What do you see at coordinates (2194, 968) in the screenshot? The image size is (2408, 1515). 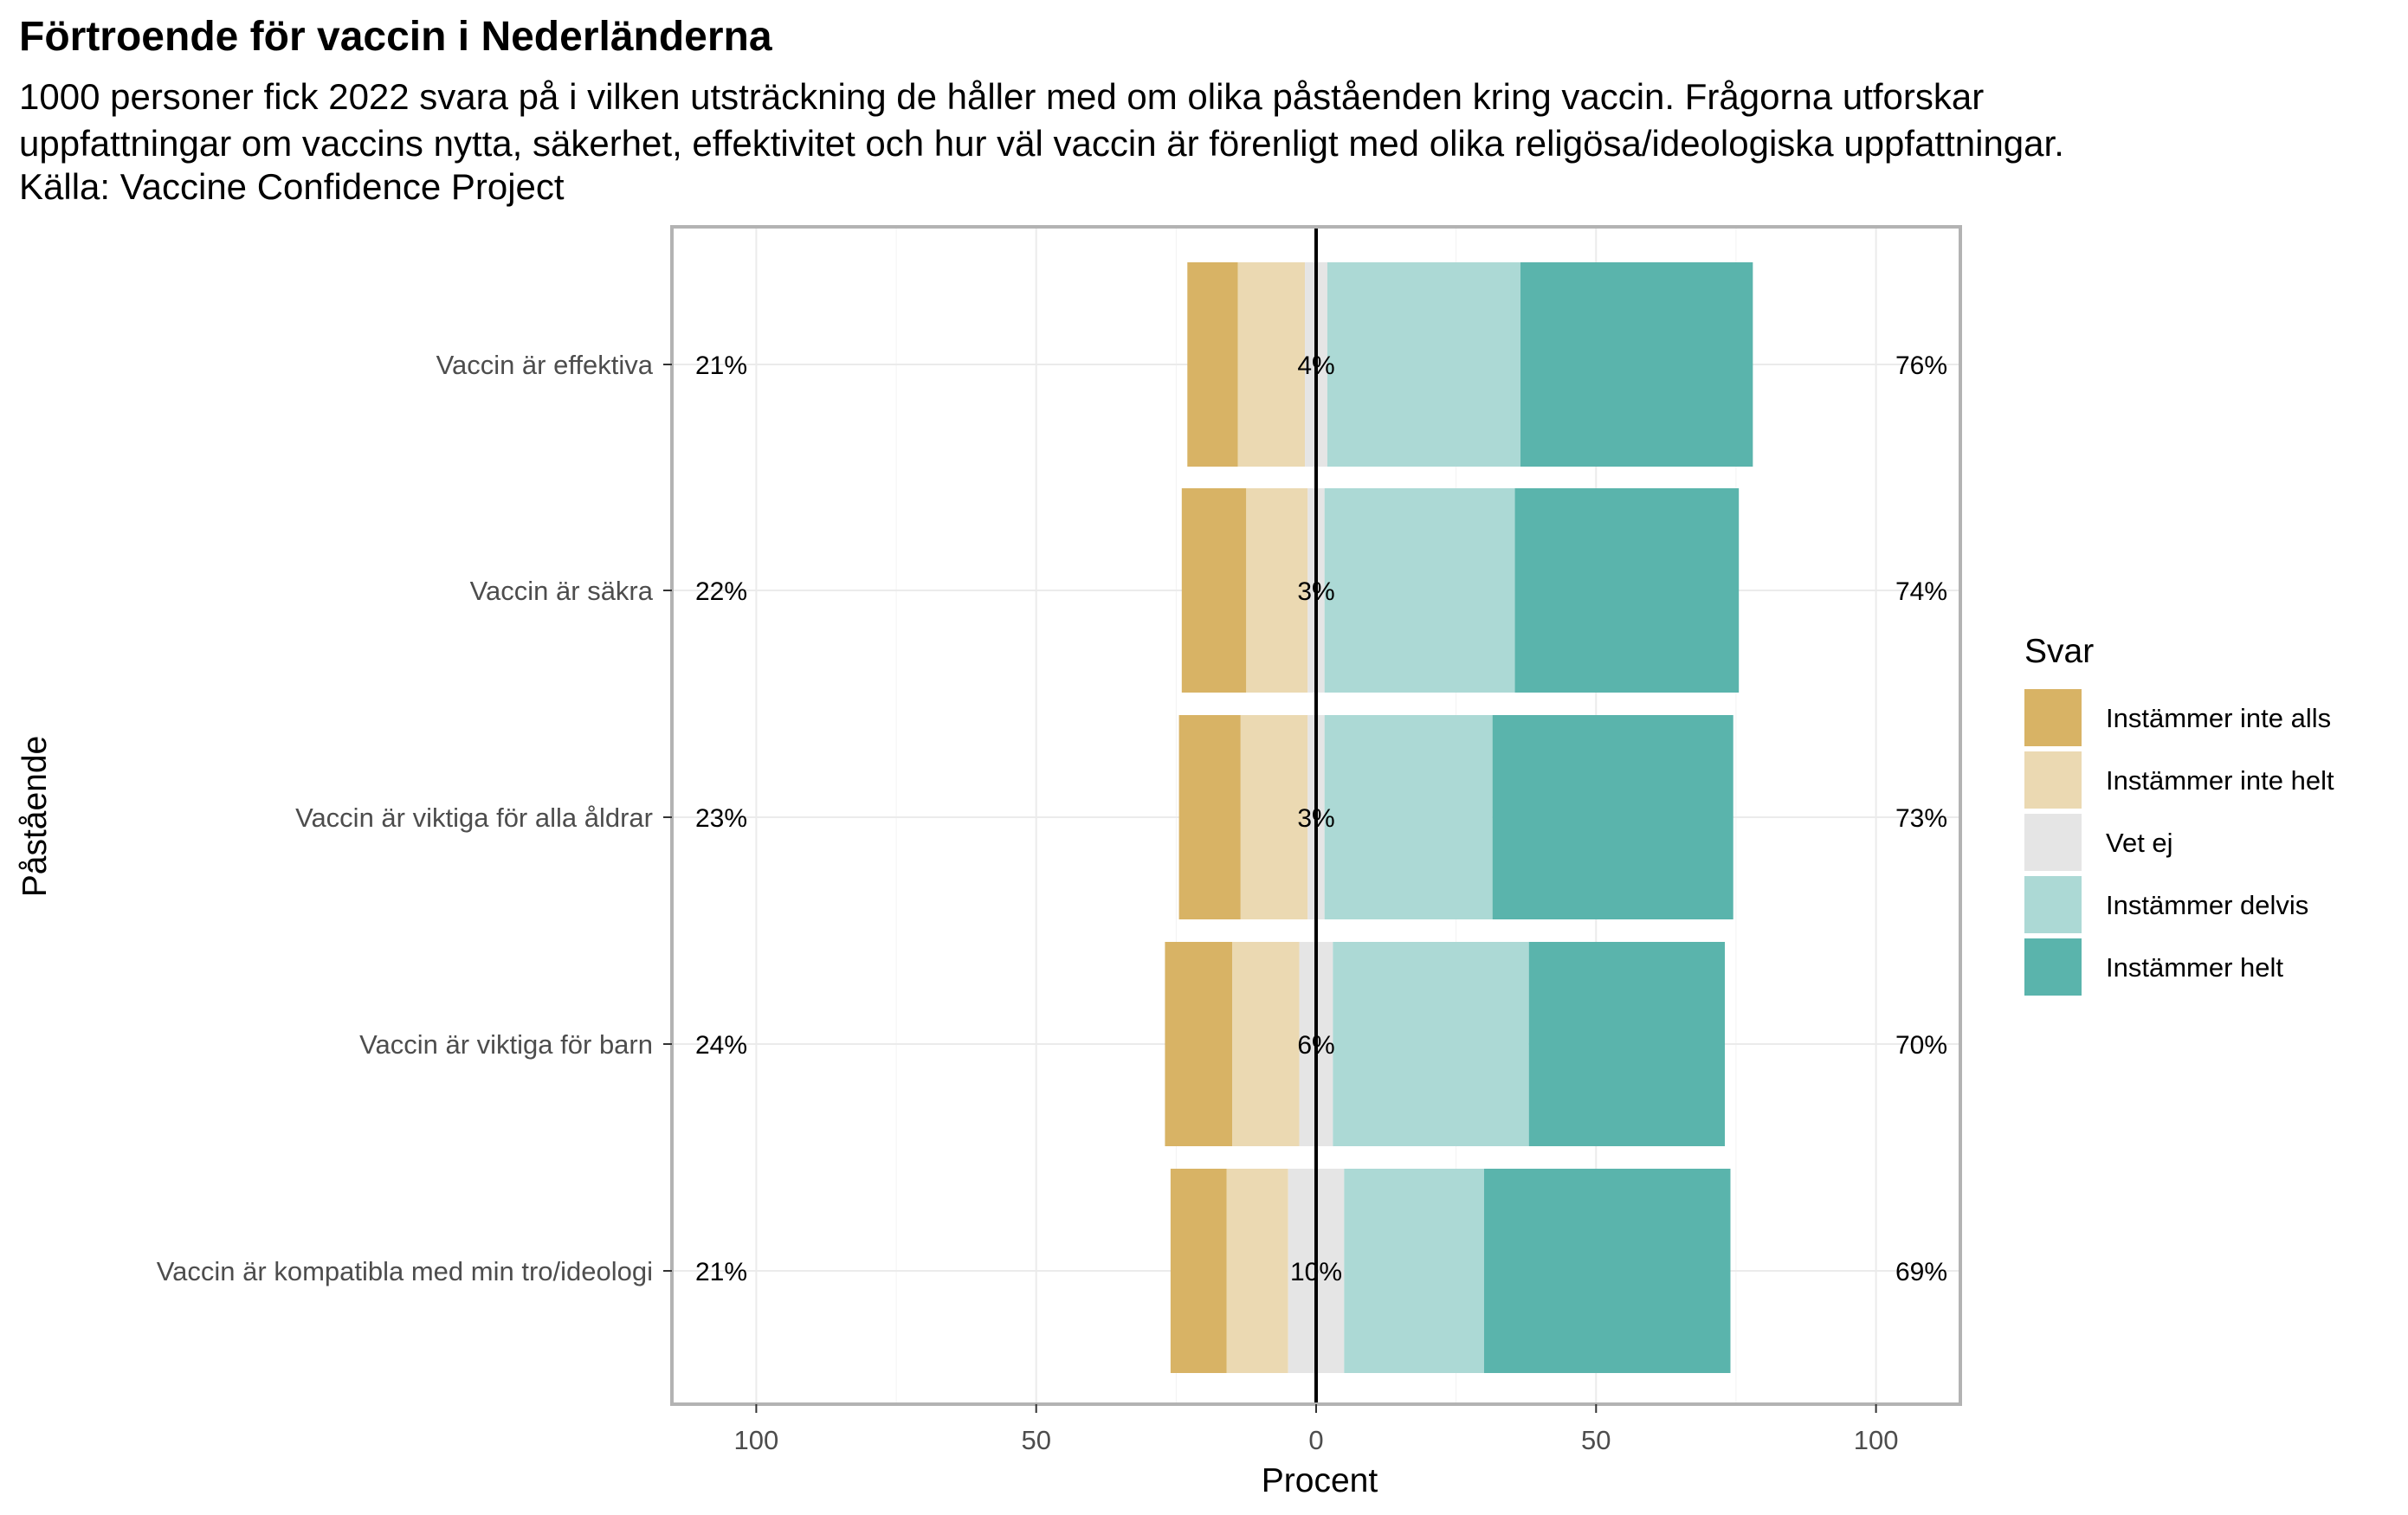 I see `legend-label-instämmer-helt: Instämmer helt` at bounding box center [2194, 968].